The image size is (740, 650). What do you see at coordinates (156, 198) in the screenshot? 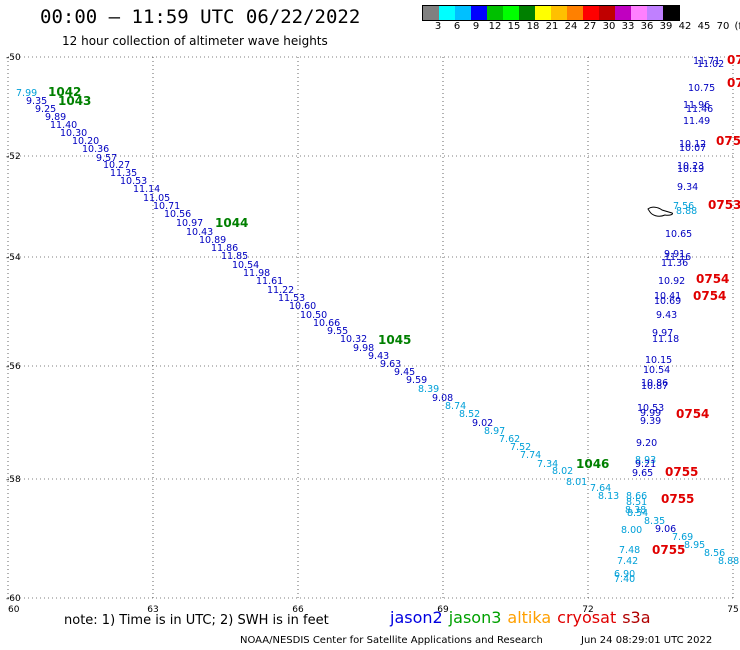
I see `wave-height-label: 11.05` at bounding box center [156, 198].